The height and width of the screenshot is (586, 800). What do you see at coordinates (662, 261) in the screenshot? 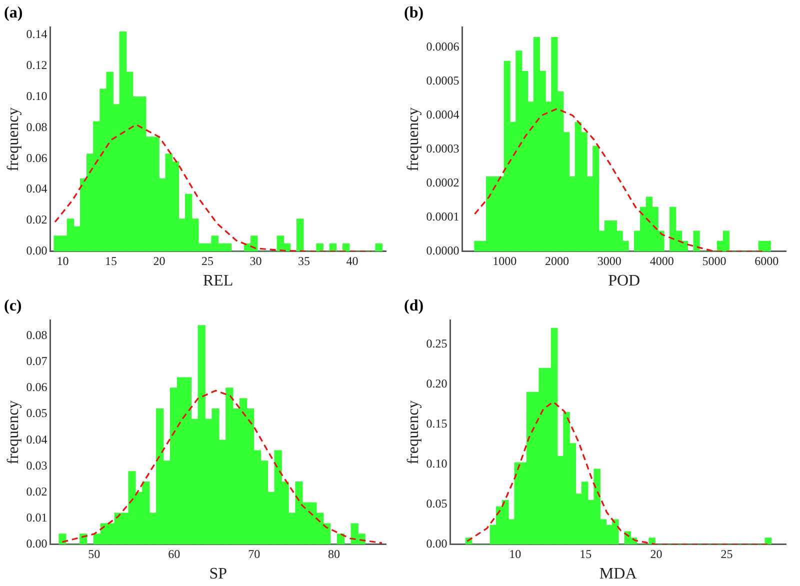
I see `x-tick-label: 4000` at bounding box center [662, 261].